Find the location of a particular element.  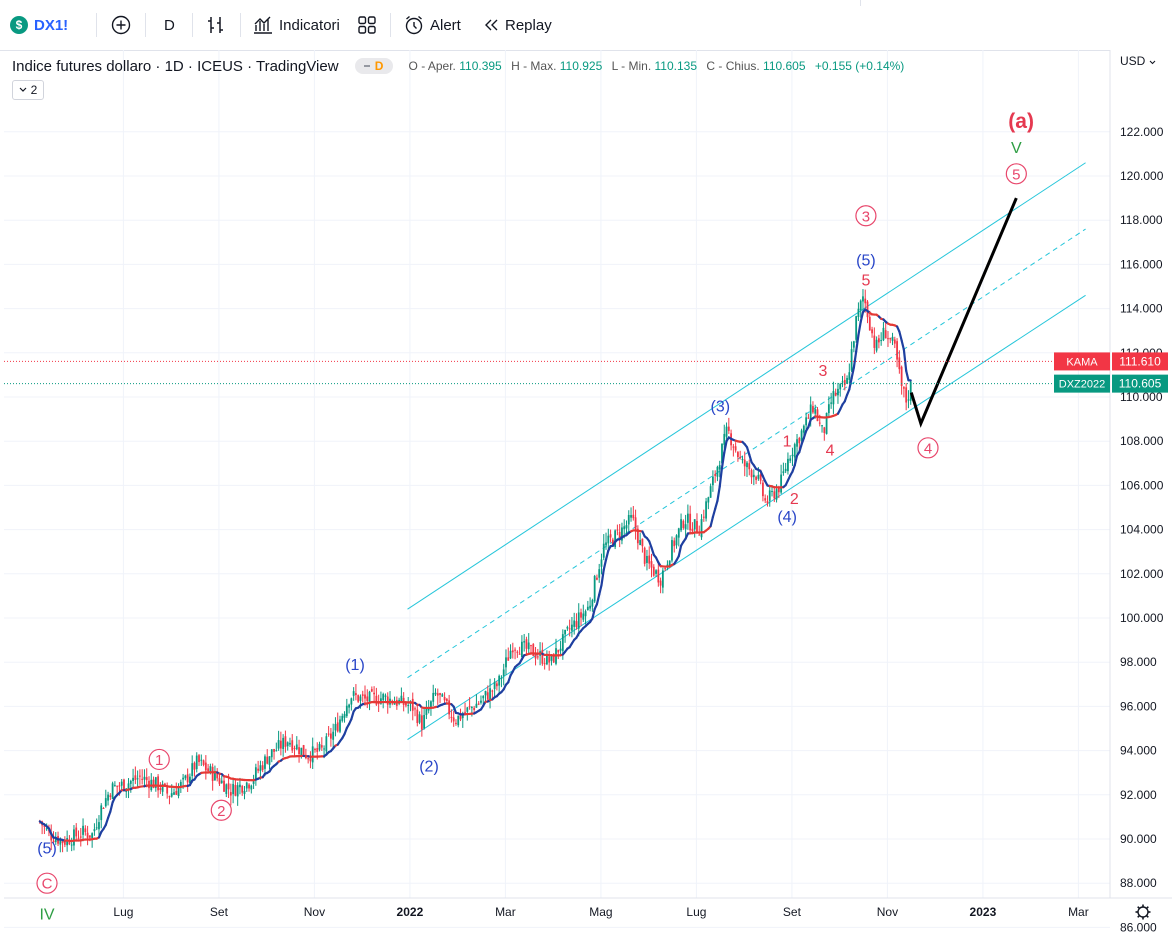

wave-label: 2 is located at coordinates (794, 499).